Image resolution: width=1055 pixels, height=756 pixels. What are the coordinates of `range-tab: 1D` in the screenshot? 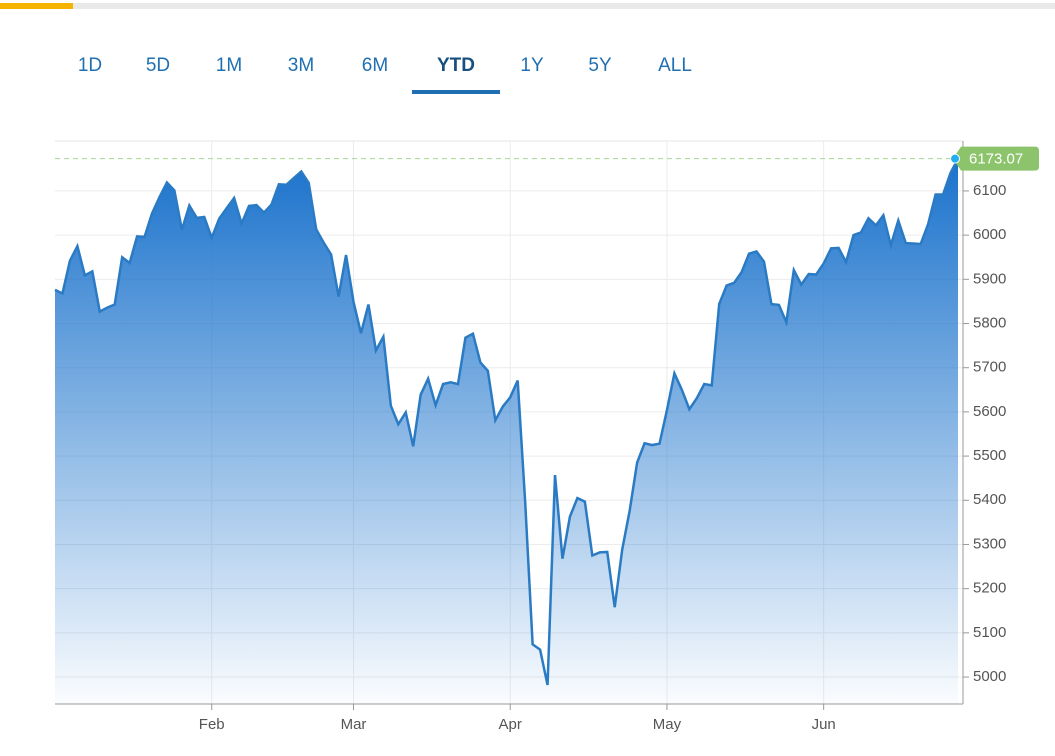 It's located at (90, 65).